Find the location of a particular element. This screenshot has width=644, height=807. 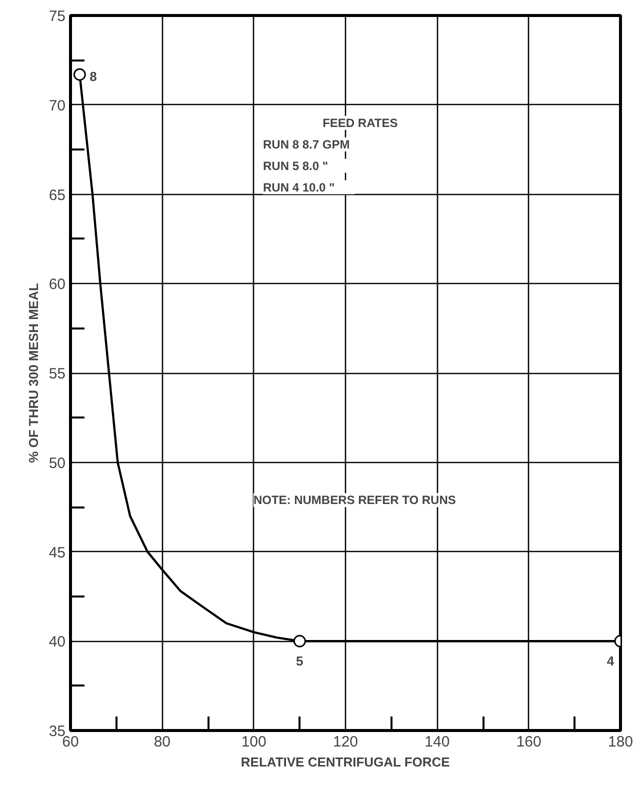

annotation: 5 is located at coordinates (300, 661).